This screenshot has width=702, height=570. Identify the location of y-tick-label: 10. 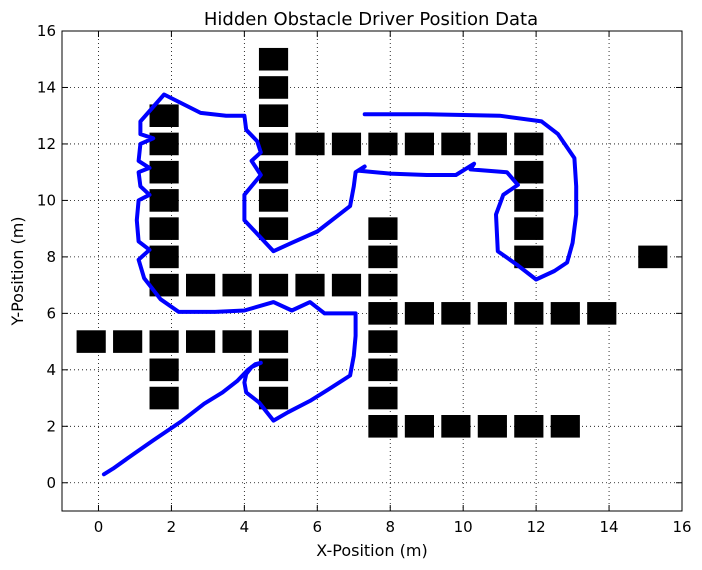
(46, 200).